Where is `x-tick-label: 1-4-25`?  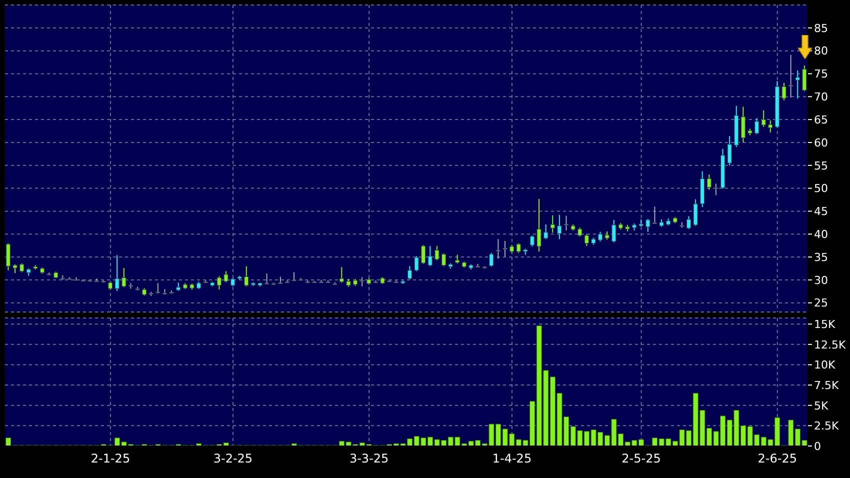 x-tick-label: 1-4-25 is located at coordinates (512, 459).